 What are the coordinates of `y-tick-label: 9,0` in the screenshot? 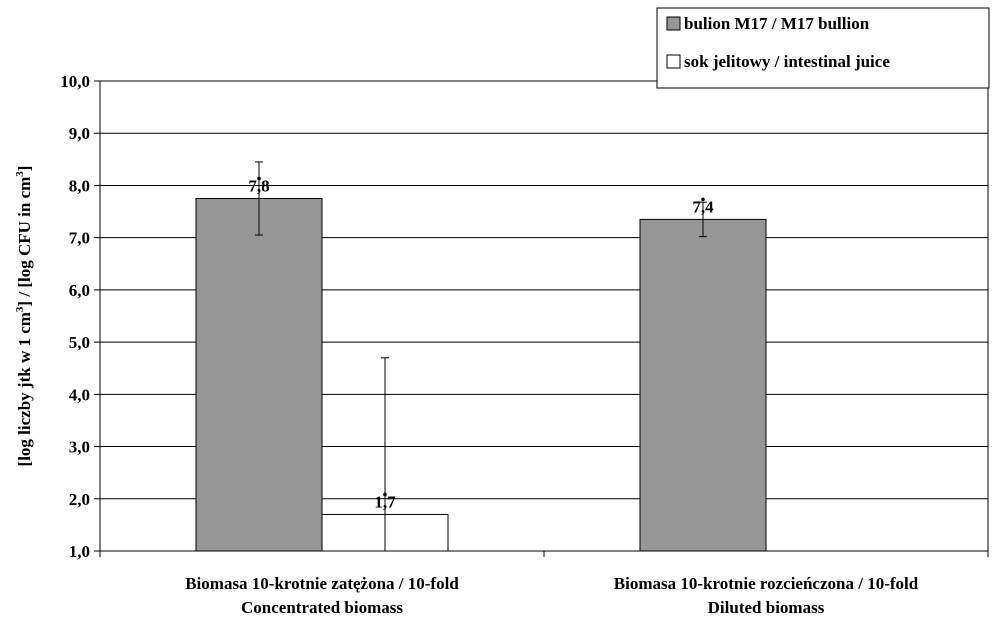 It's located at (79, 133).